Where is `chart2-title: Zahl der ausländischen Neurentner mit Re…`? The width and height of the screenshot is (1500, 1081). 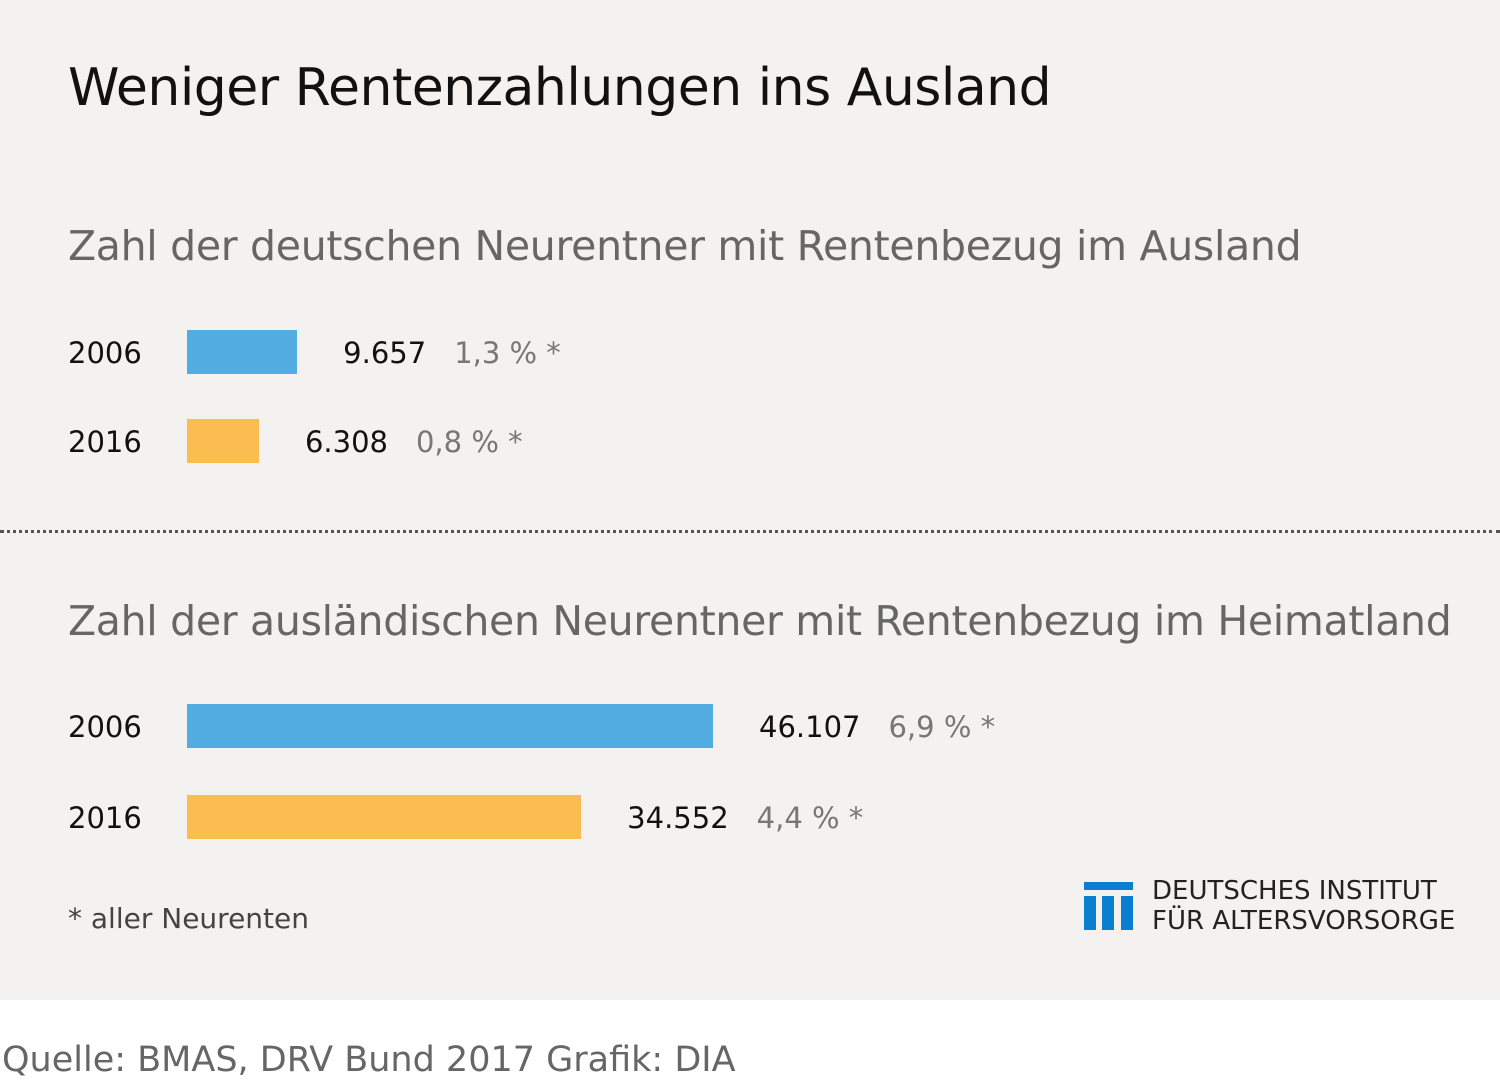
chart2-title: Zahl der ausländischen Neurentner mit Re… is located at coordinates (760, 621).